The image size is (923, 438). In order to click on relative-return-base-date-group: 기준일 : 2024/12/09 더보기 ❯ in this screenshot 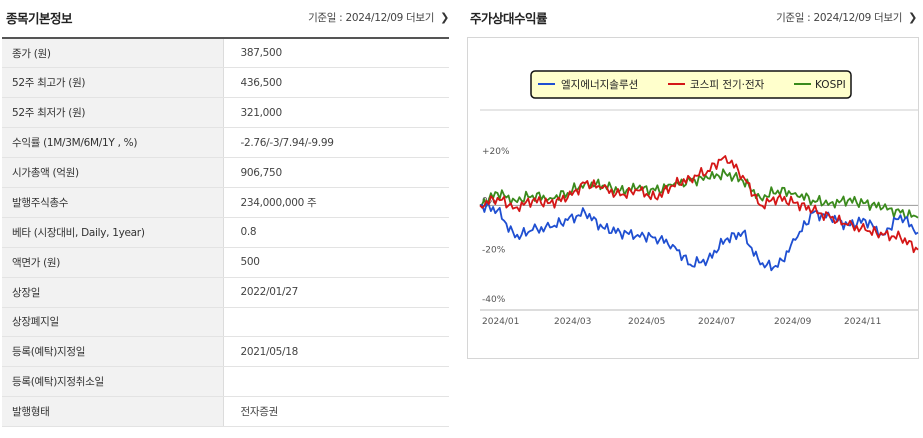, I will do `click(846, 17)`.